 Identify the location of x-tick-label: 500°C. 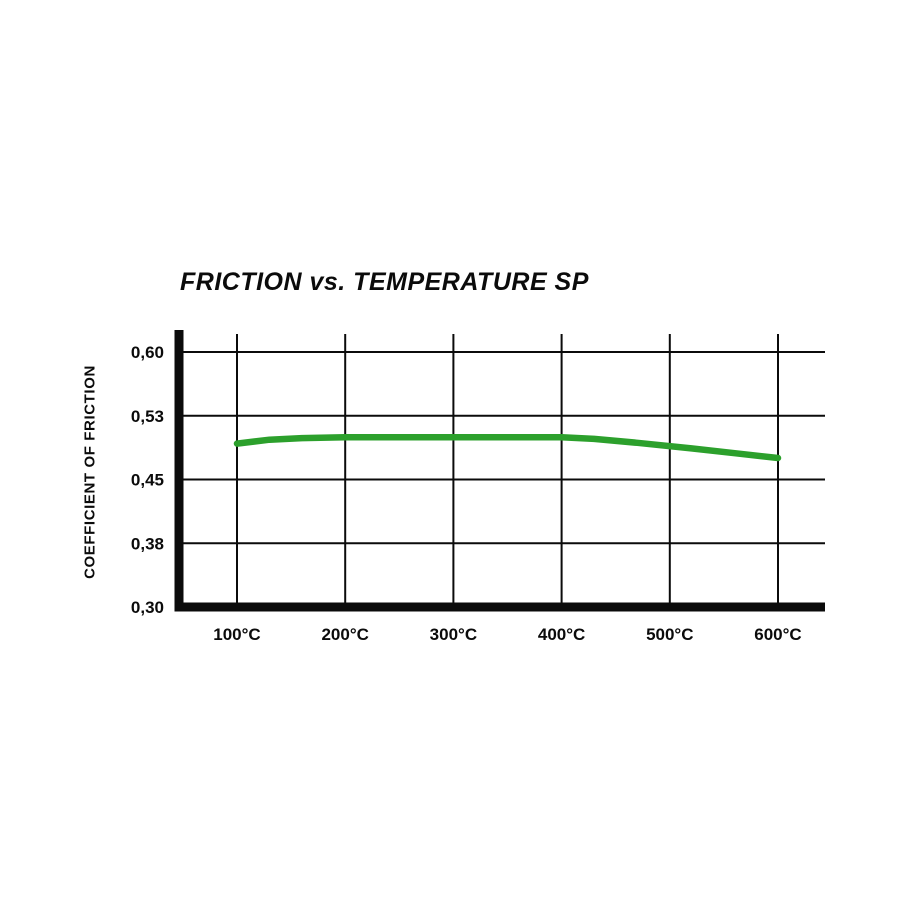
(669, 634).